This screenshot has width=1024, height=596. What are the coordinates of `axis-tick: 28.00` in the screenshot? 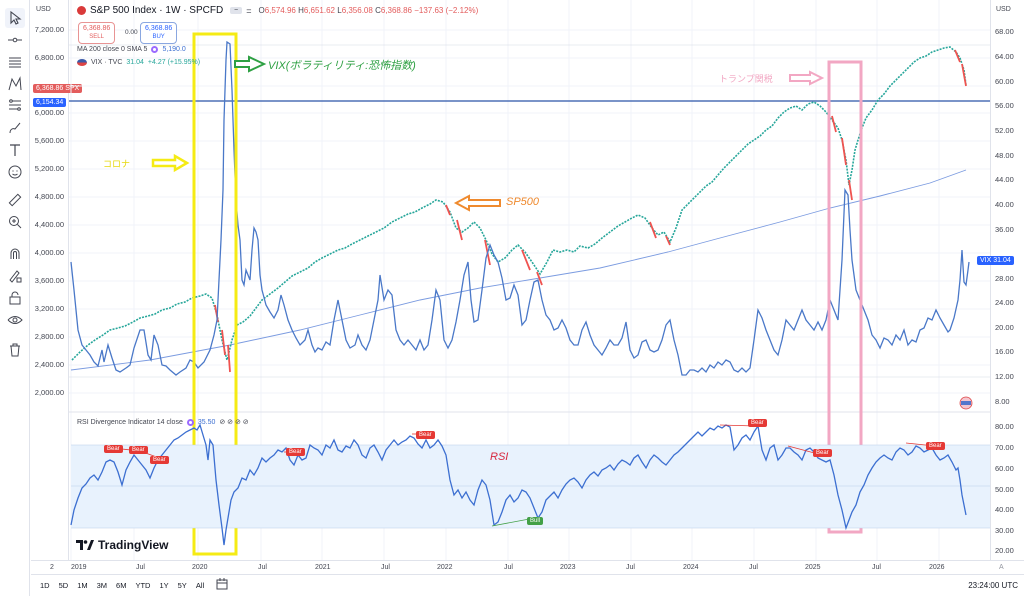 It's located at (1004, 278).